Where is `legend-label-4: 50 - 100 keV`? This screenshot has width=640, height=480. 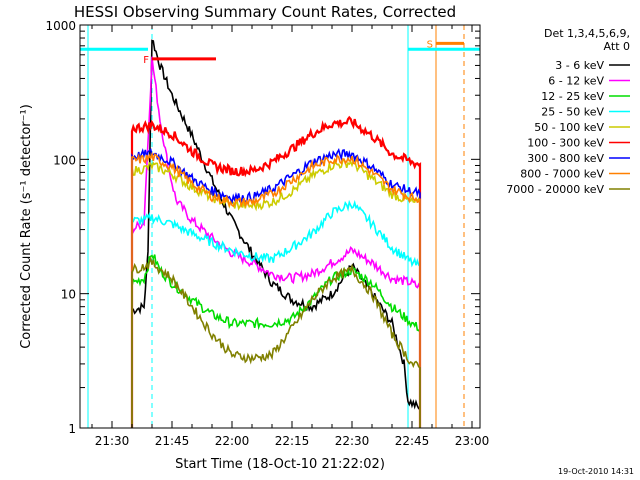
legend-label-4: 50 - 100 keV is located at coordinates (569, 127).